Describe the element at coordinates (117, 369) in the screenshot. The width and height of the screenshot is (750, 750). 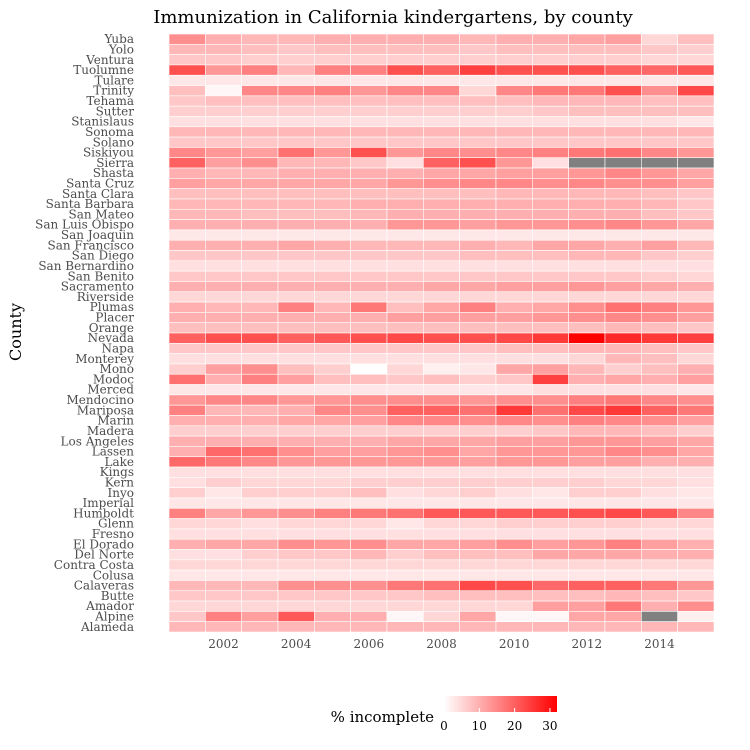
I see `county-label: Mono` at that location.